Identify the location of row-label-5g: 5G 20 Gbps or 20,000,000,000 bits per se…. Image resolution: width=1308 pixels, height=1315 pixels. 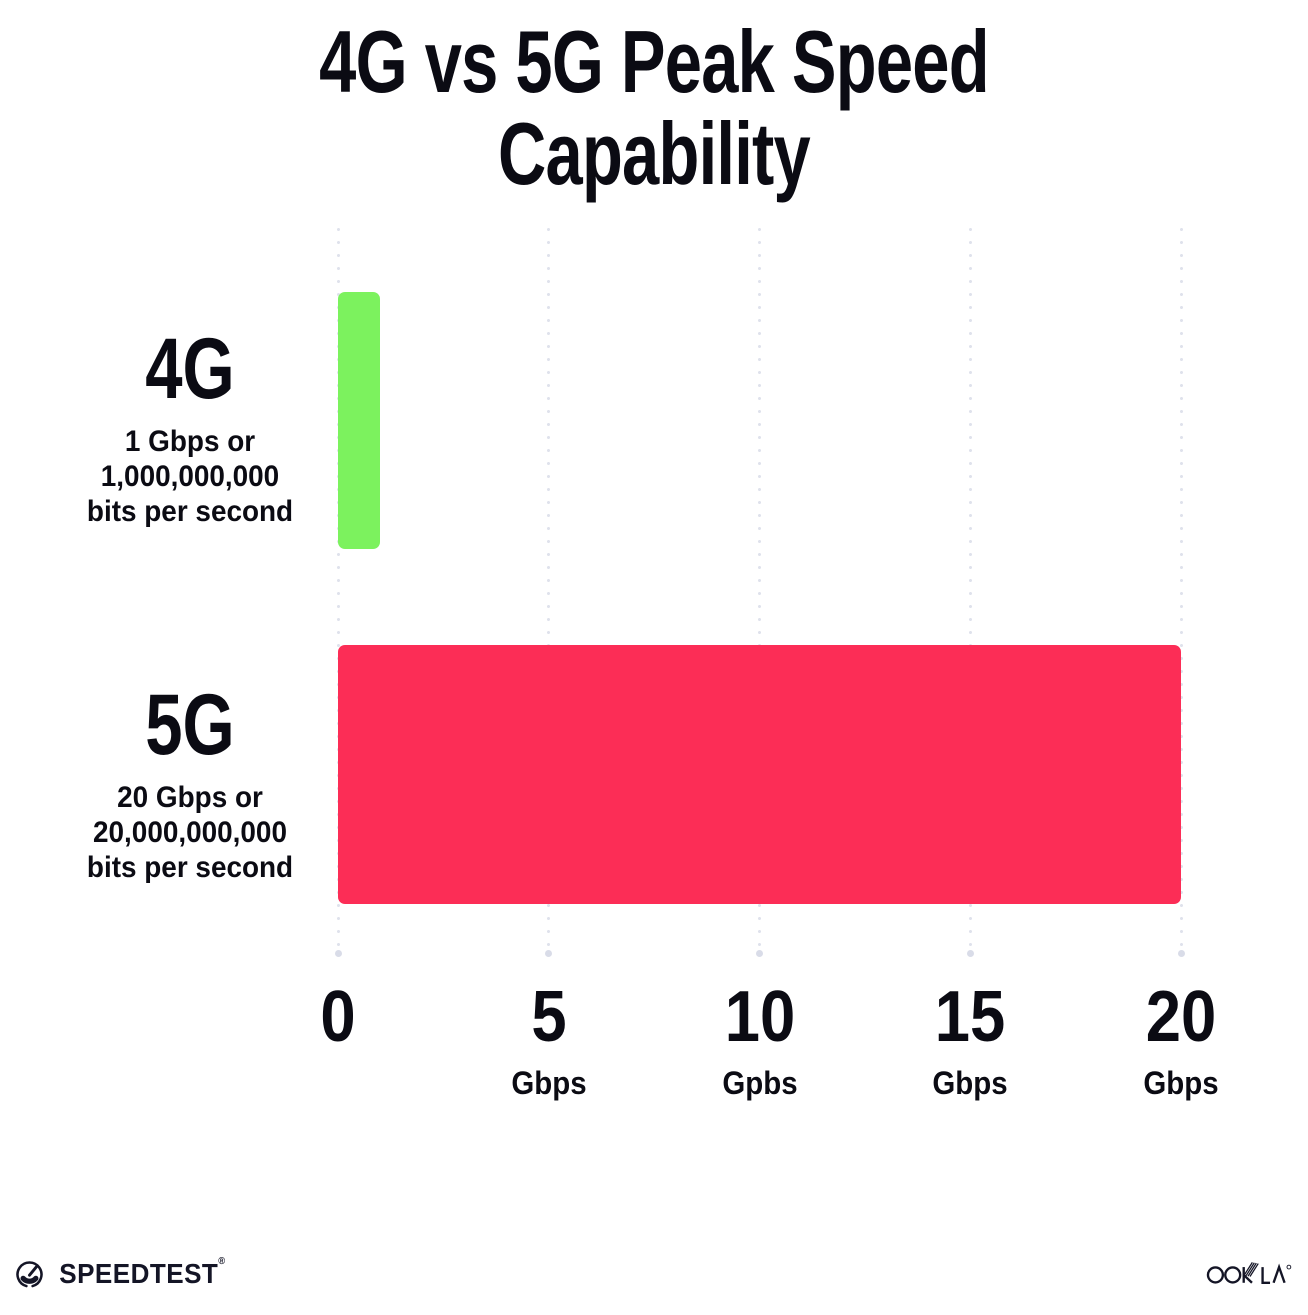
(190, 783).